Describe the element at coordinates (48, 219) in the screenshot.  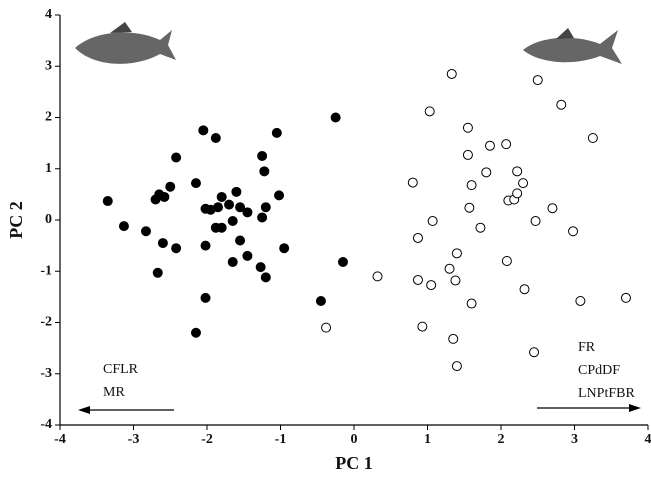
I see `y-tick-label: 0` at that location.